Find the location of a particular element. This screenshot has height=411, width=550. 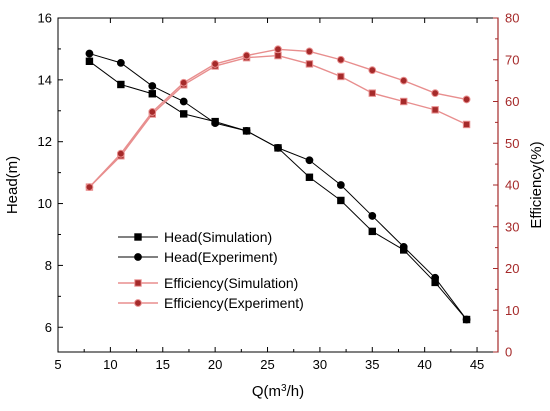

y-right-tick-label: 10 is located at coordinates (512, 310).